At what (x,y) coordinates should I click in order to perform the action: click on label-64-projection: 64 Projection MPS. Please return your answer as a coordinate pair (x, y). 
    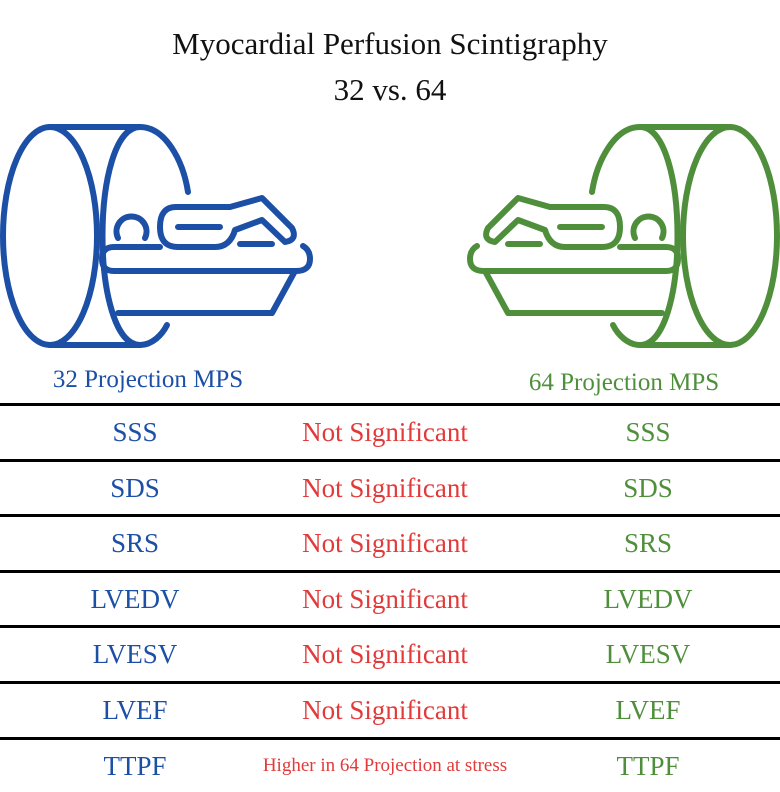
    Looking at the image, I should click on (624, 382).